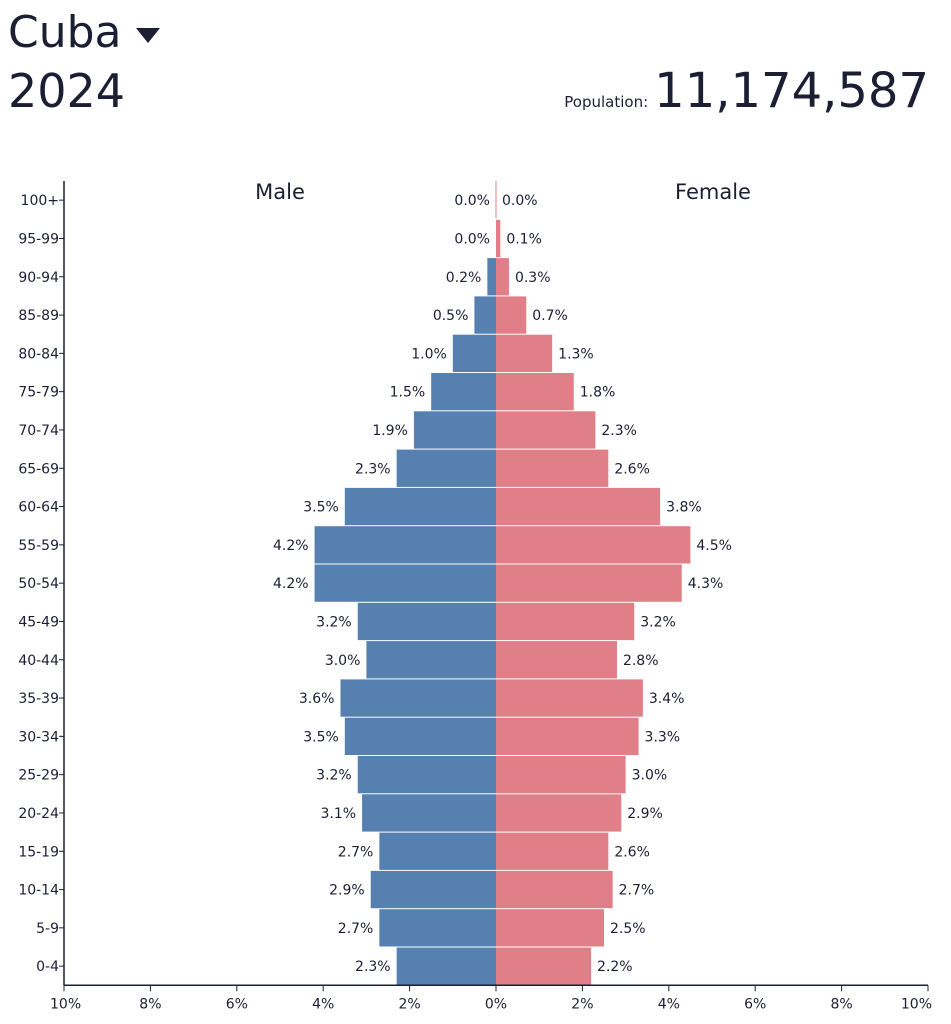 This screenshot has height=1024, width=951. I want to click on y-tick-label: 15-19, so click(38, 852).